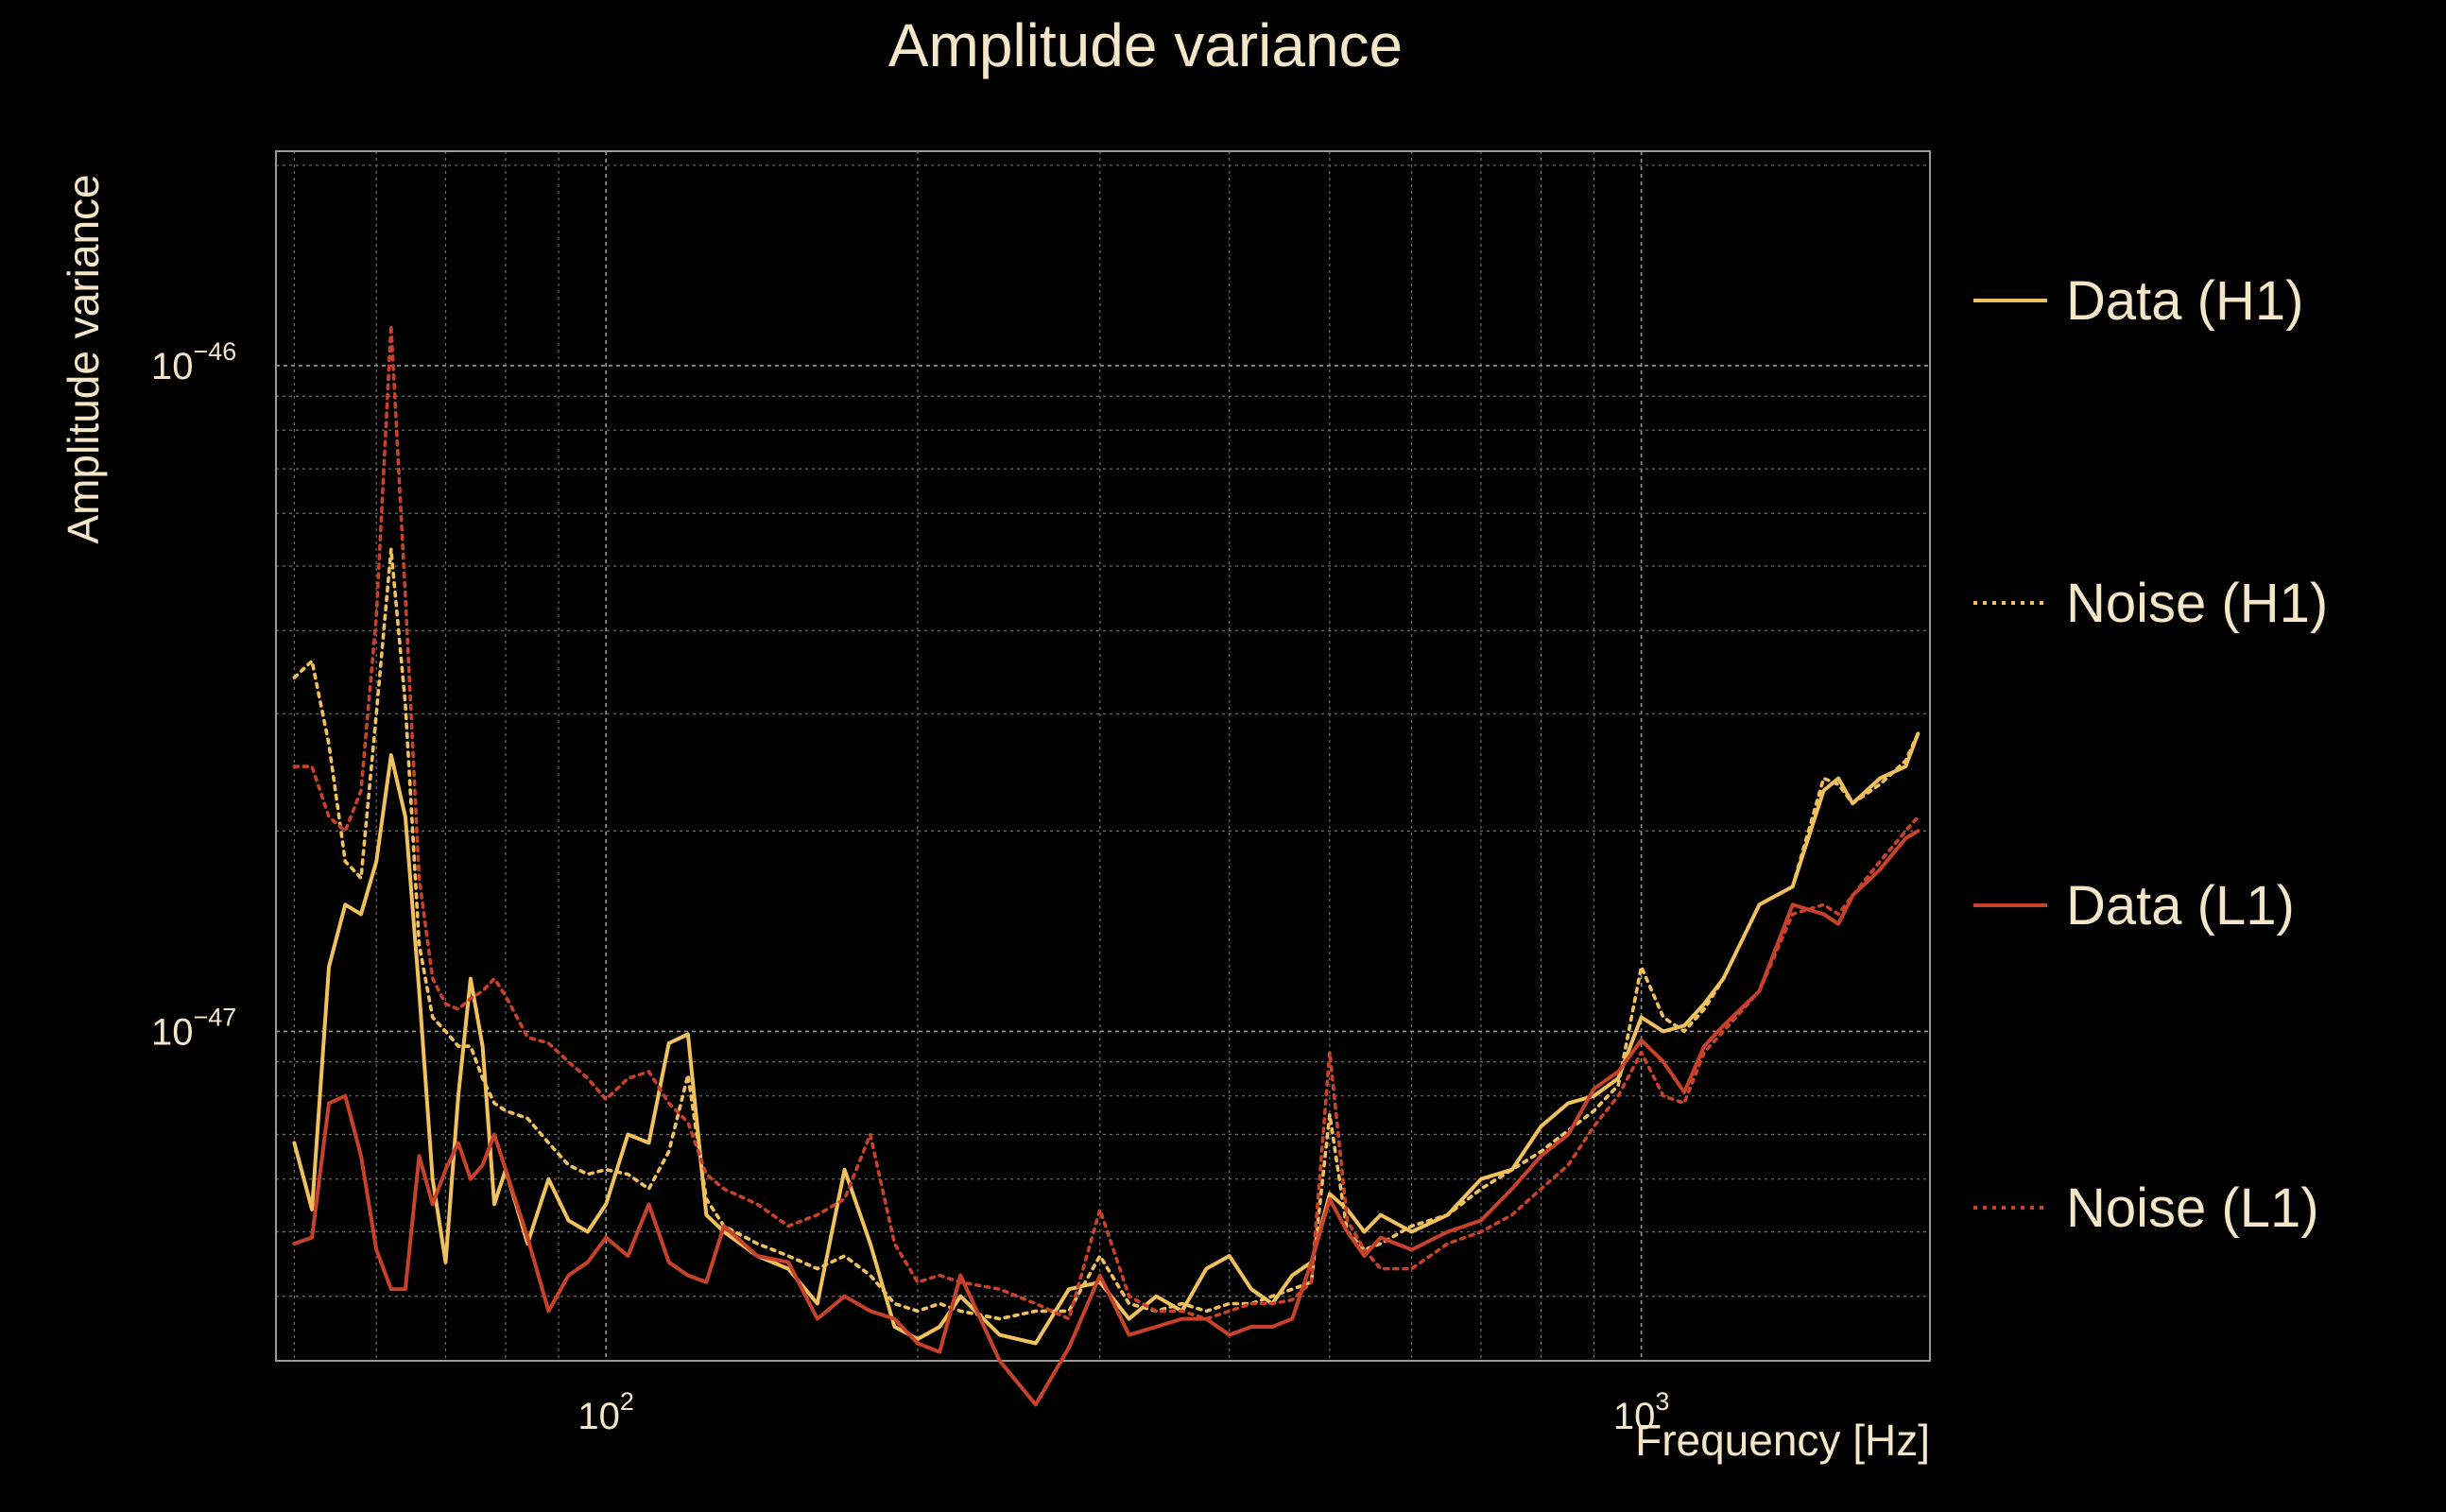  What do you see at coordinates (2150, 754) in the screenshot?
I see `legend: Data (H1) Noise (H1) Data (L1) Noise (L1)` at bounding box center [2150, 754].